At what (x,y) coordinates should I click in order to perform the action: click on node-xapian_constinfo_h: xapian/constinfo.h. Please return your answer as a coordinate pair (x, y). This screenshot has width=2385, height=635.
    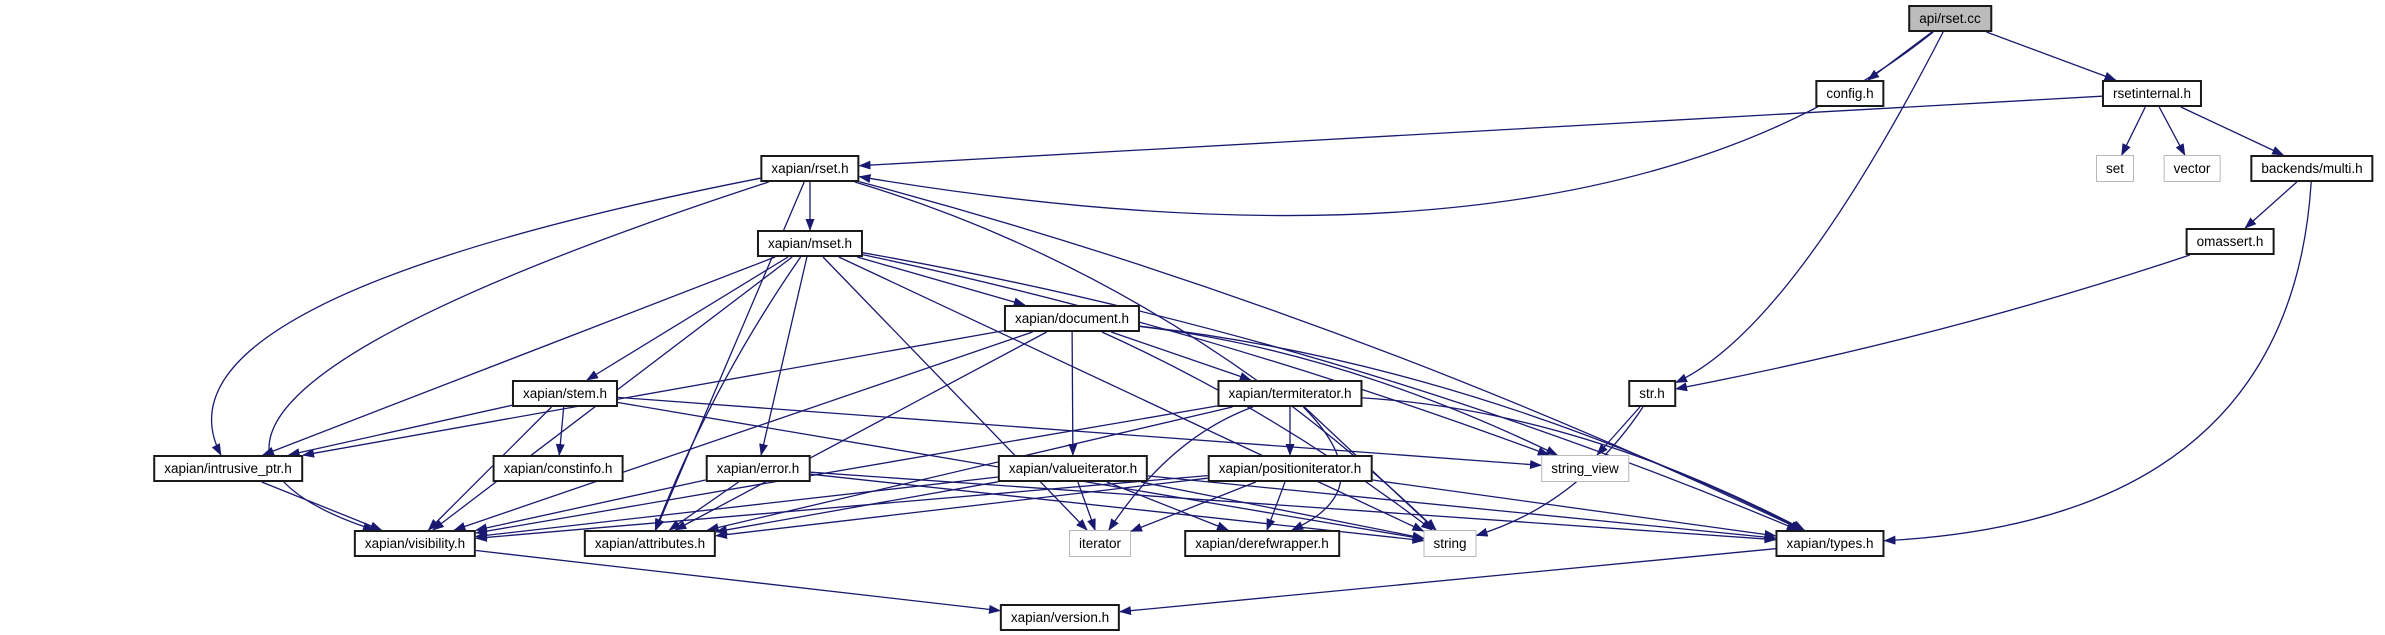
    Looking at the image, I should click on (558, 468).